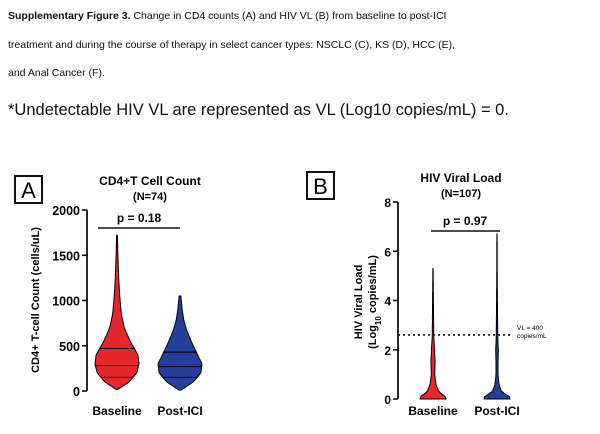  Describe the element at coordinates (66, 256) in the screenshot. I see `y-tick-label: 1500` at that location.